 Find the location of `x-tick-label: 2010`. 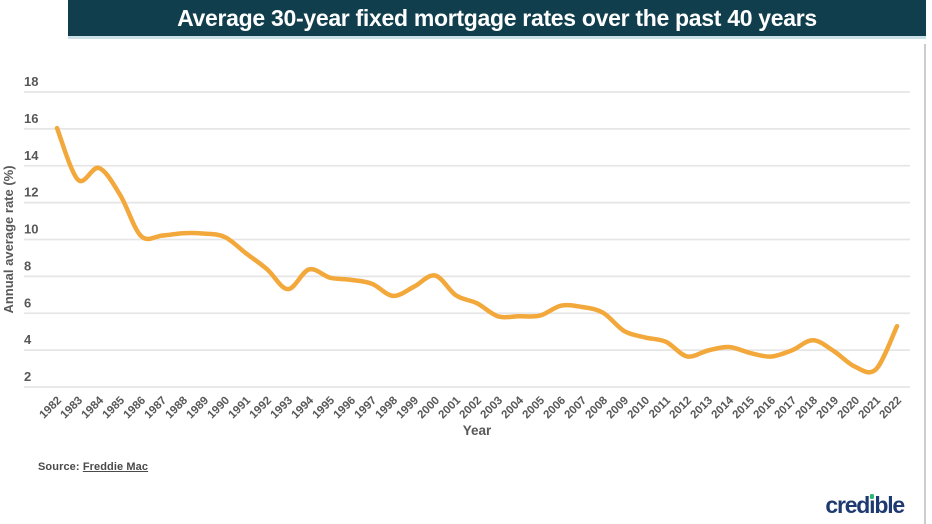

x-tick-label: 2010 is located at coordinates (639, 408).